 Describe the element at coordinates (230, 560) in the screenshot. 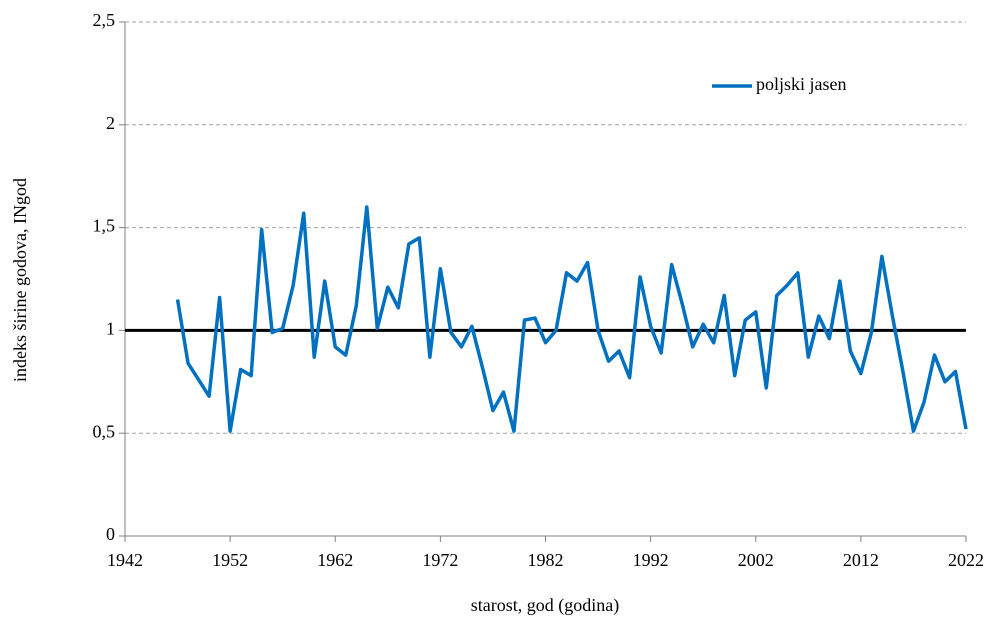

I see `x-tick-label: 1952` at that location.